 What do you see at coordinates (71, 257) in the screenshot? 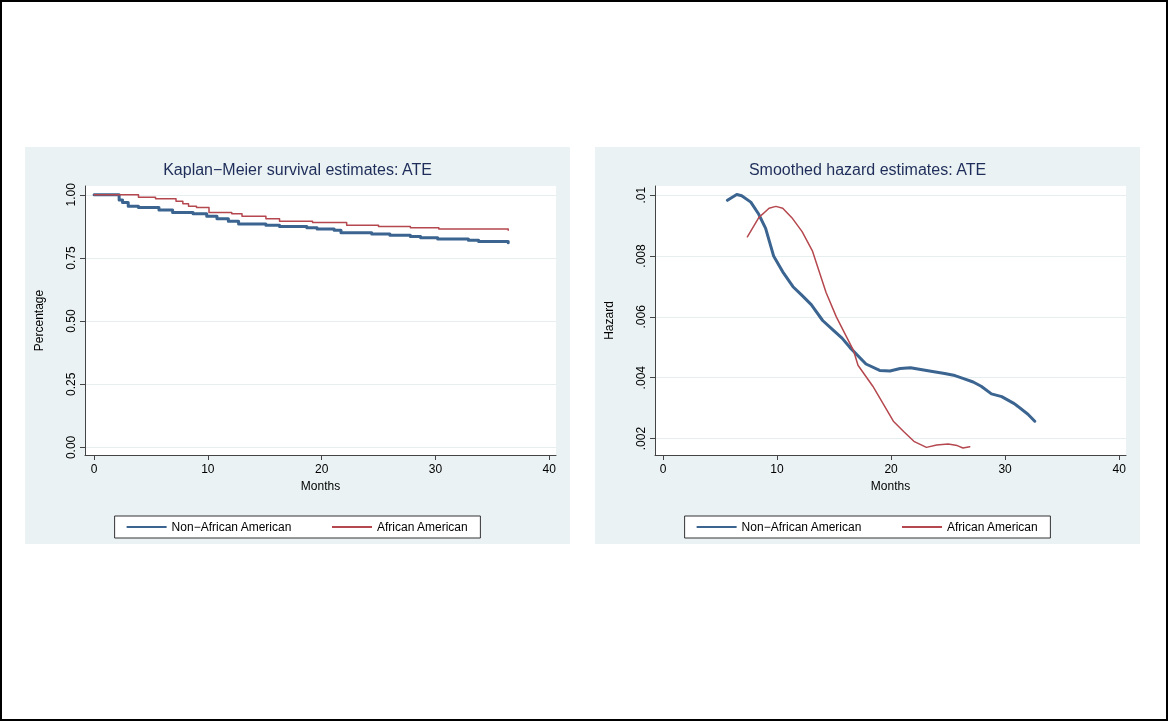
I see `y-tick-label: 0.75` at bounding box center [71, 257].